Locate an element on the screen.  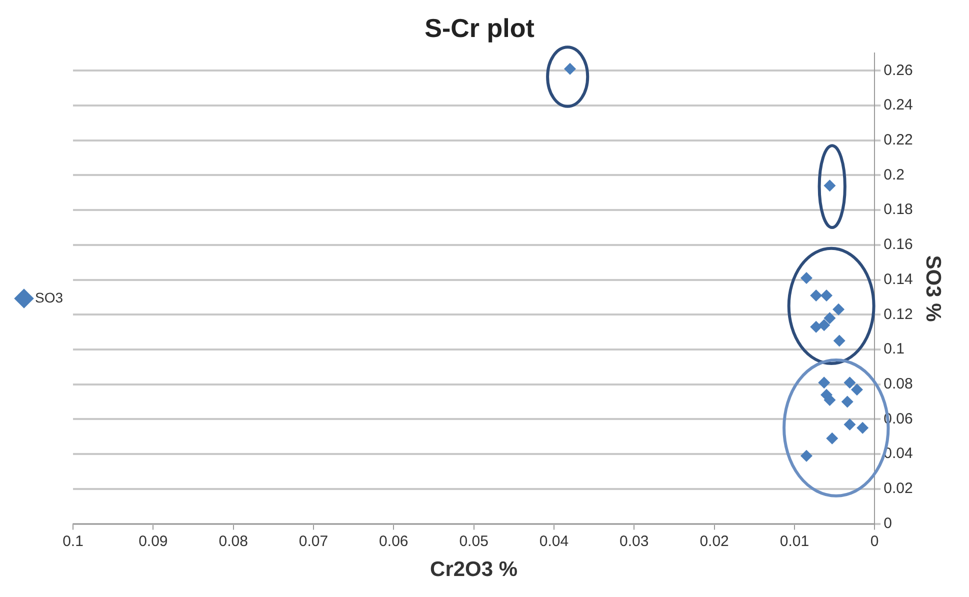
y-tick-label: 0.08 is located at coordinates (898, 384).